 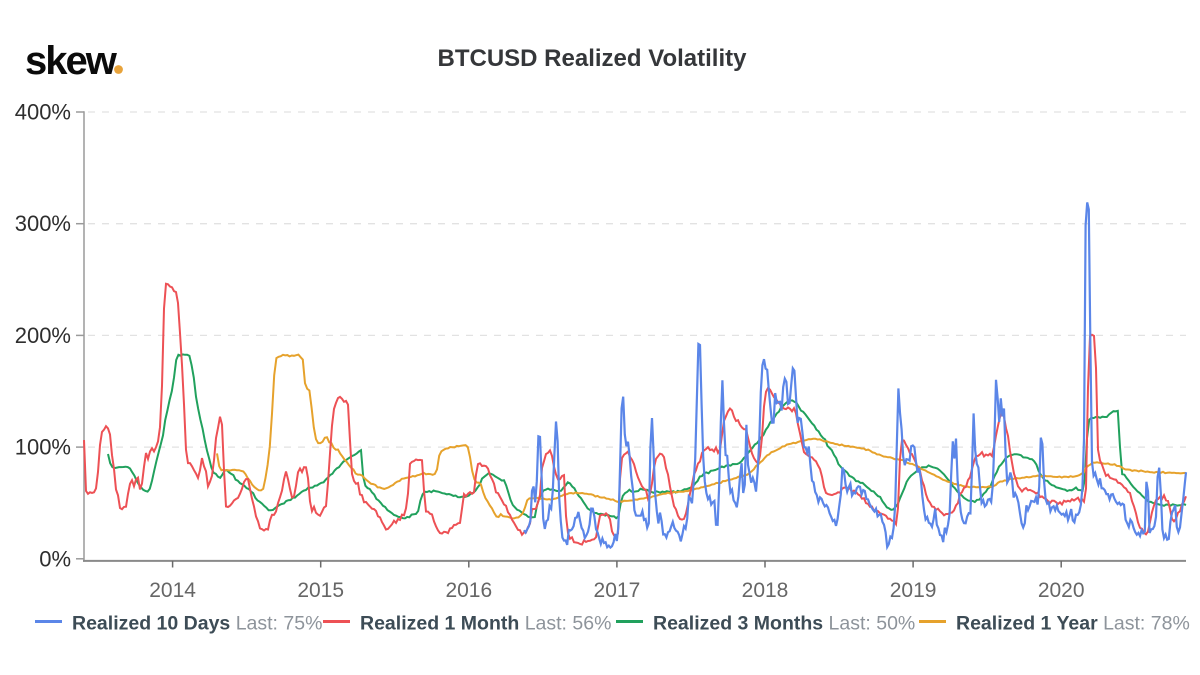 I want to click on svg-text: 100%, so click(x=43, y=447).